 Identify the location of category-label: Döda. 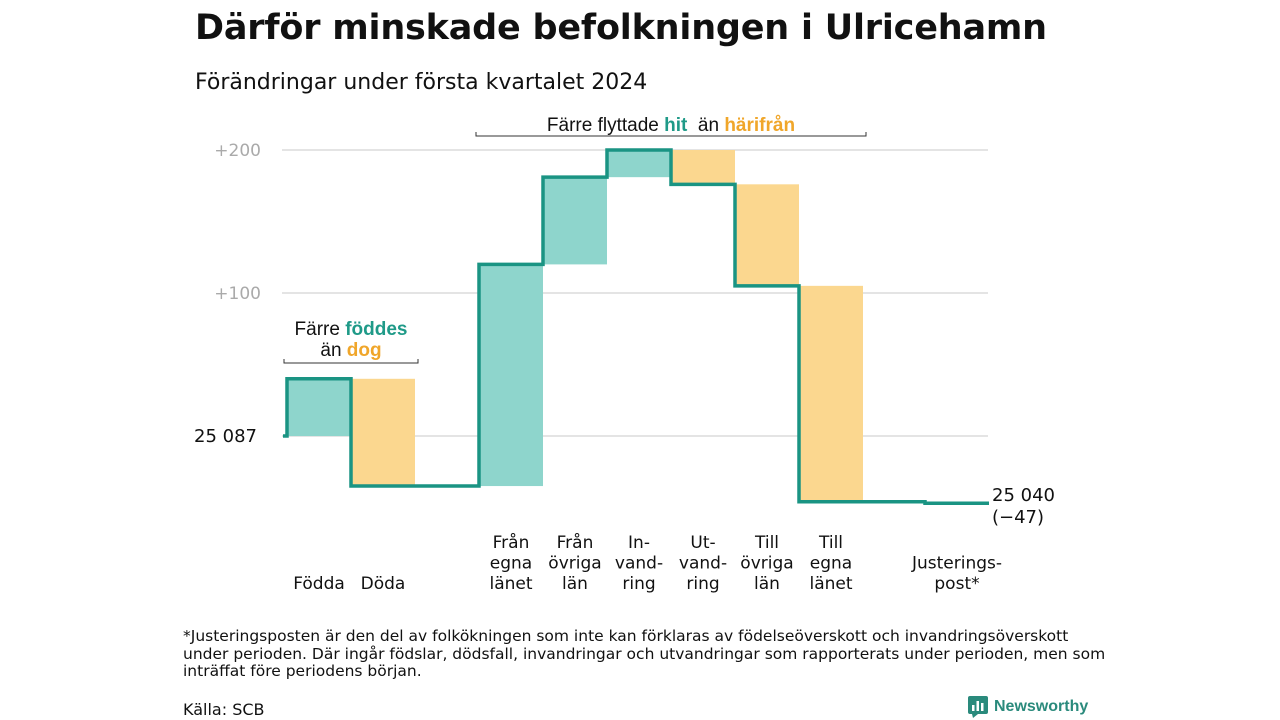
(383, 584).